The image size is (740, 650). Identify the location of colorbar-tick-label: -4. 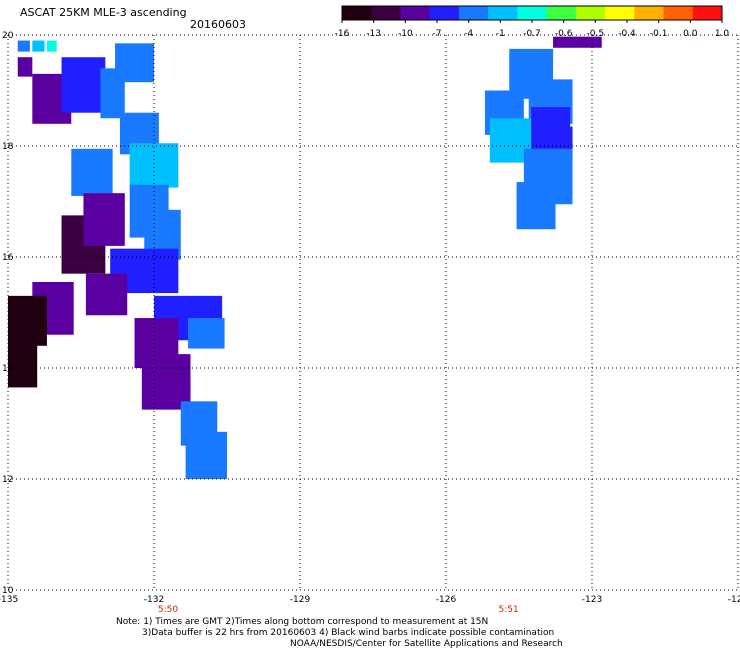
(468, 34).